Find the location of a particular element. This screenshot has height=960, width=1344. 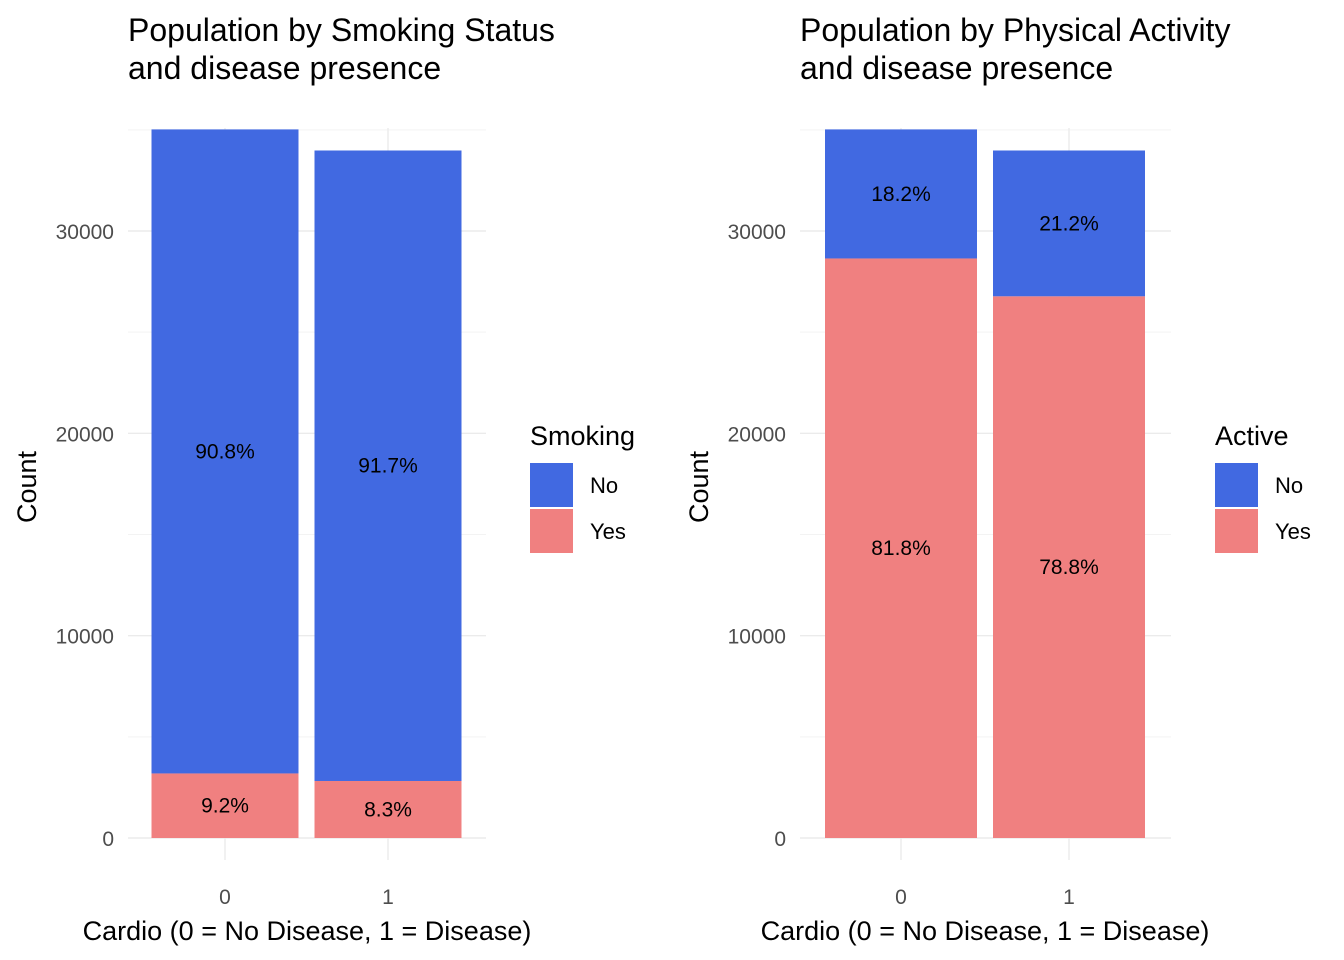

legend-title: Smoking is located at coordinates (582, 436).